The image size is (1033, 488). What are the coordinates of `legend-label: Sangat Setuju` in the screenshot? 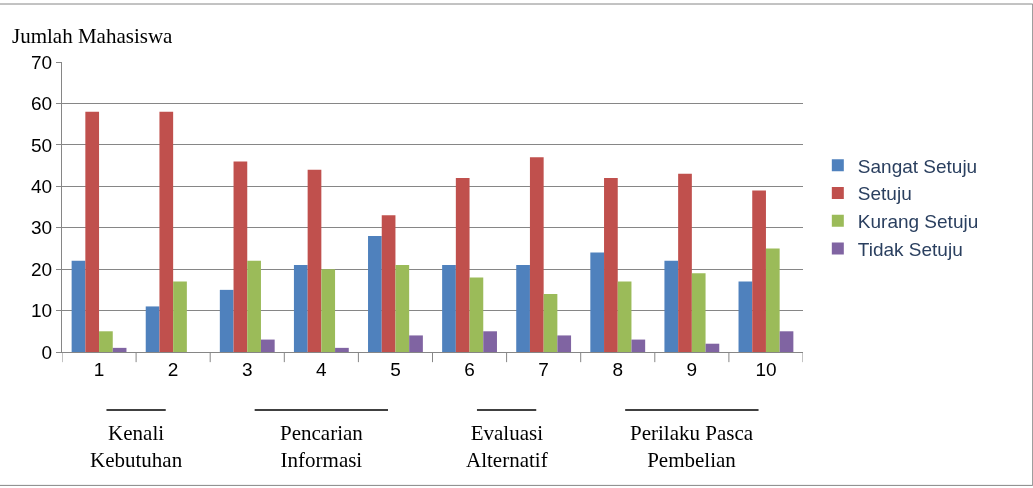 It's located at (917, 166).